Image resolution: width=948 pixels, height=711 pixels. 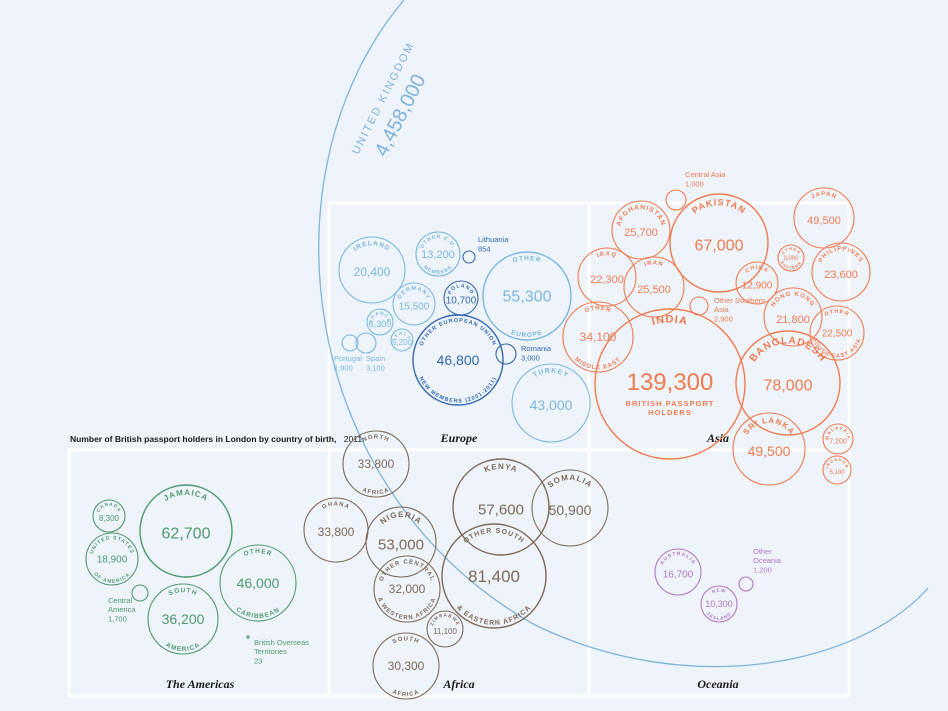 What do you see at coordinates (570, 481) in the screenshot?
I see `bubble-label-somalia: SOMALIA` at bounding box center [570, 481].